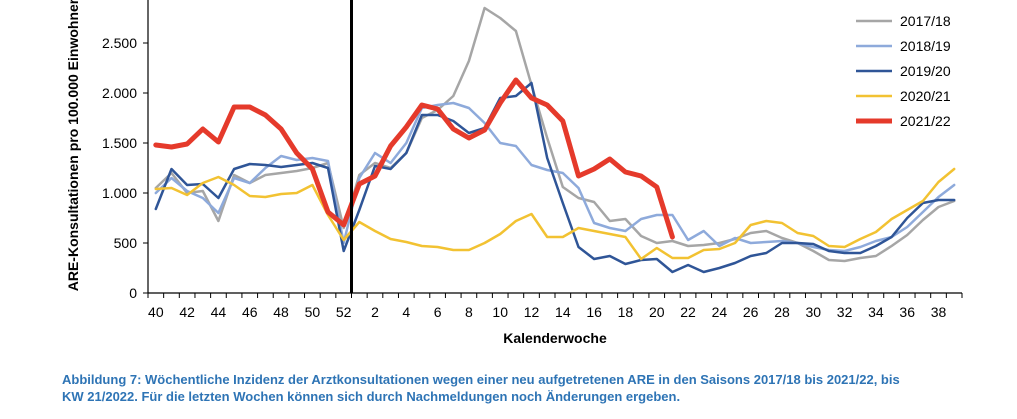  Describe the element at coordinates (133, 293) in the screenshot. I see `y-tick-label: 0` at that location.